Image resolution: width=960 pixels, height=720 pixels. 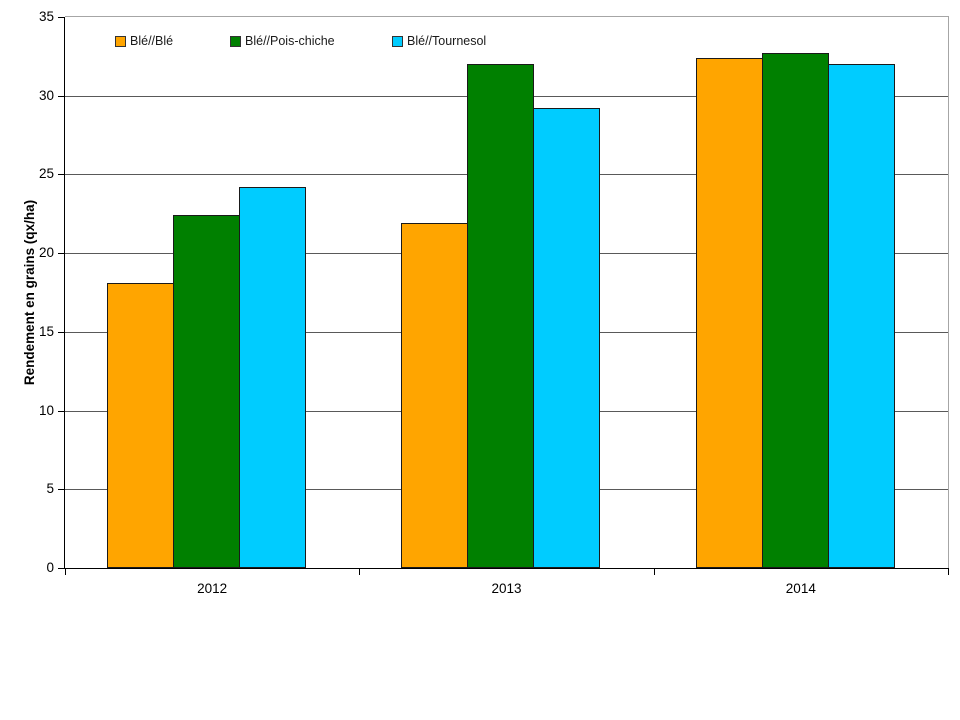 I want to click on legend-label: Blé//Tournesol, so click(x=447, y=41).